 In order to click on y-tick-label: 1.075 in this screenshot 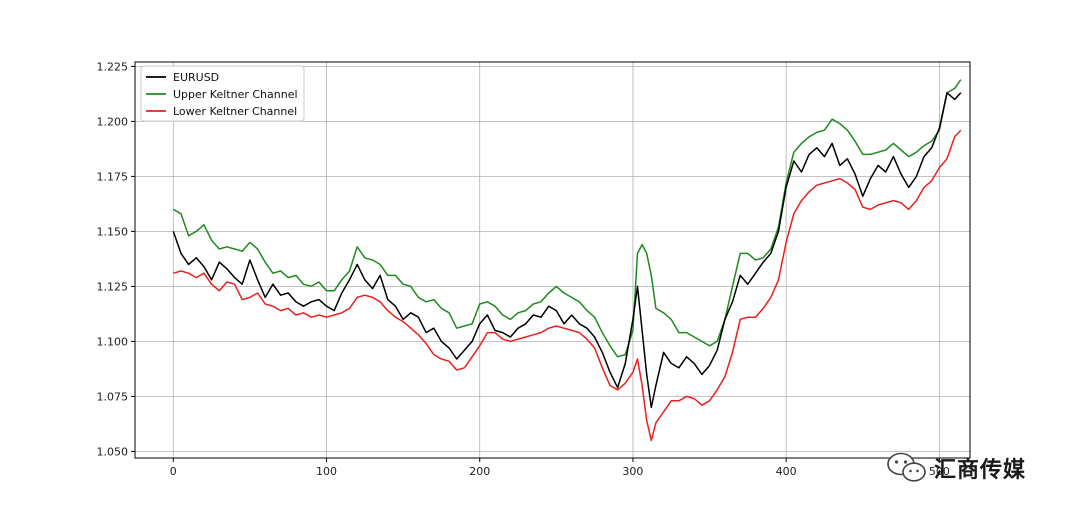, I will do `click(113, 396)`.